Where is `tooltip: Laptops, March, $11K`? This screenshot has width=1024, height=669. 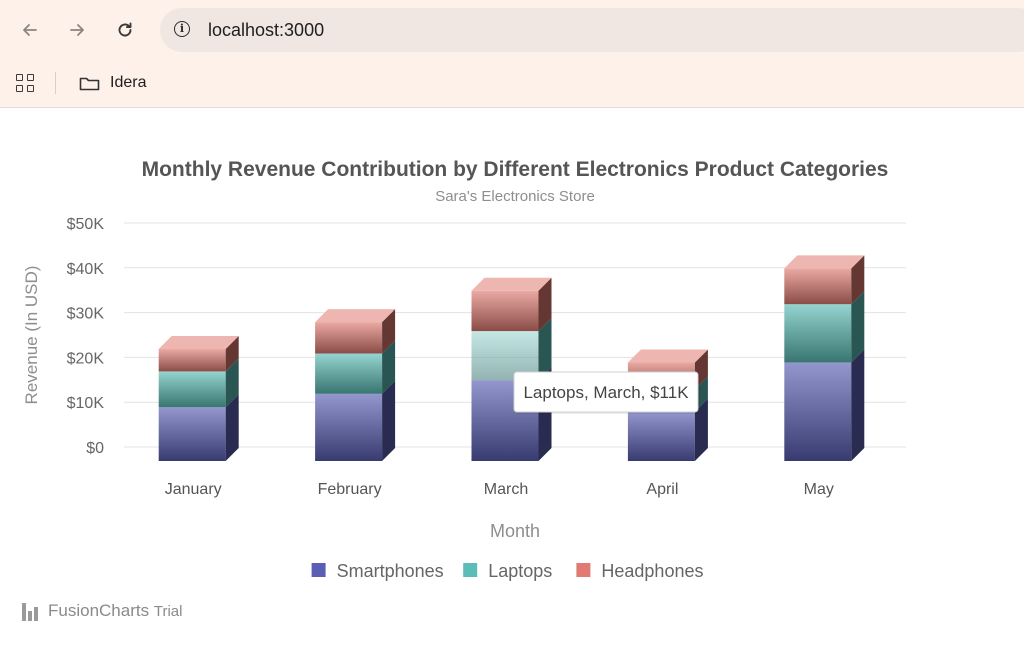
tooltip: Laptops, March, $11K is located at coordinates (606, 392).